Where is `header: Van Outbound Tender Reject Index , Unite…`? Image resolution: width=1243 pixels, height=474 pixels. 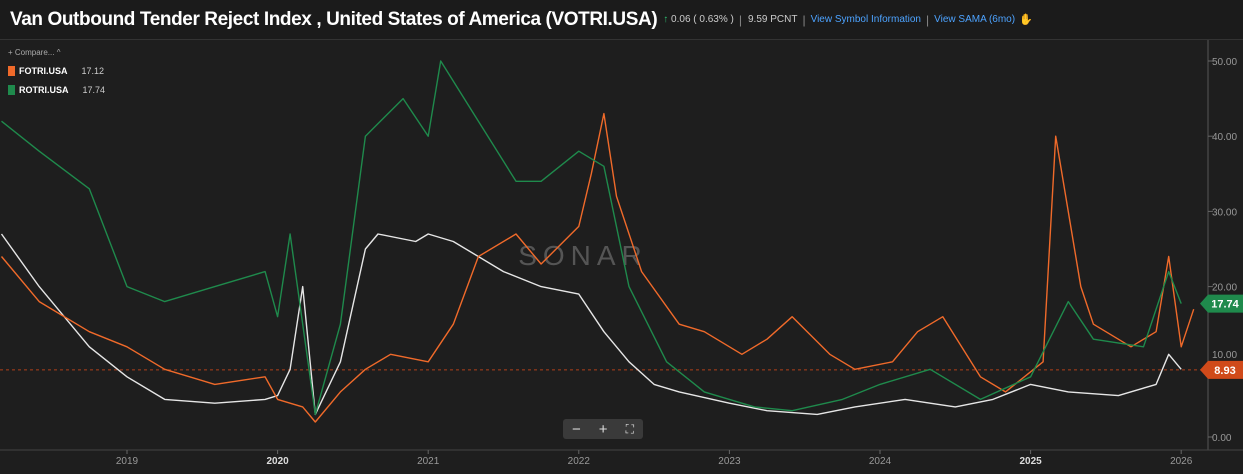
header: Van Outbound Tender Reject Index , Unite… is located at coordinates (621, 20).